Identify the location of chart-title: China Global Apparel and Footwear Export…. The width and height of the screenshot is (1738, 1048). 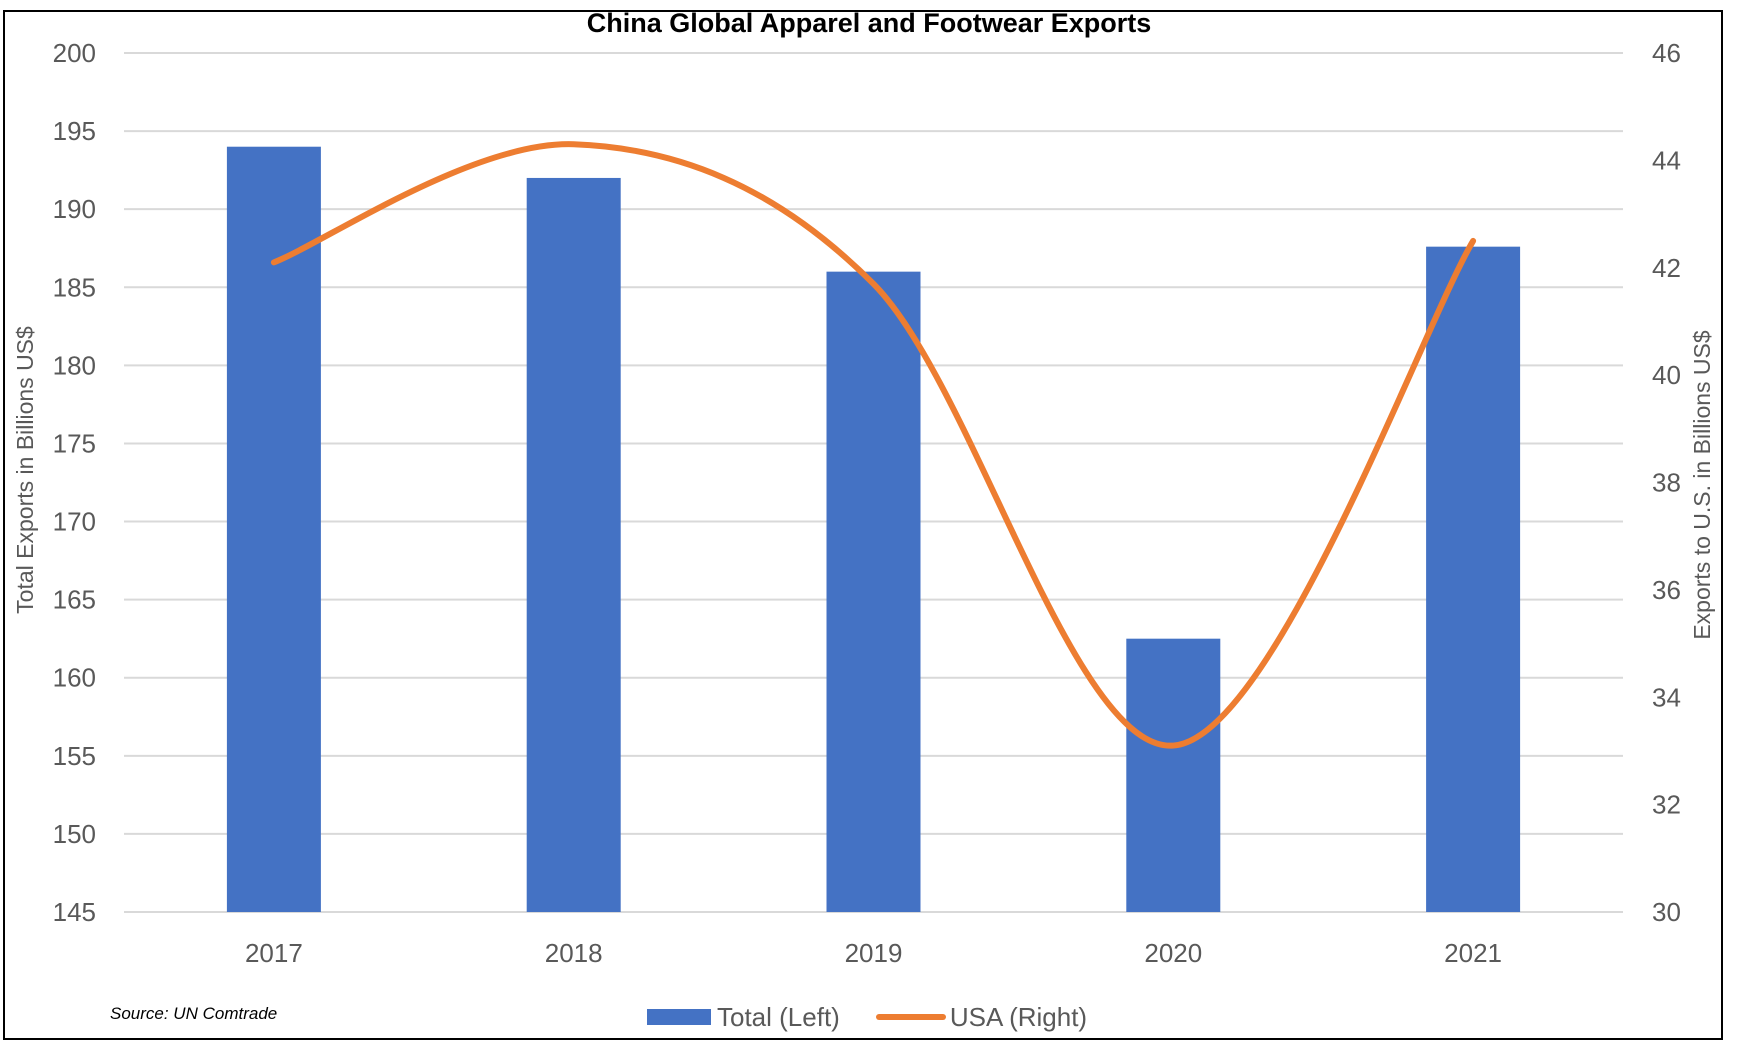
(869, 23).